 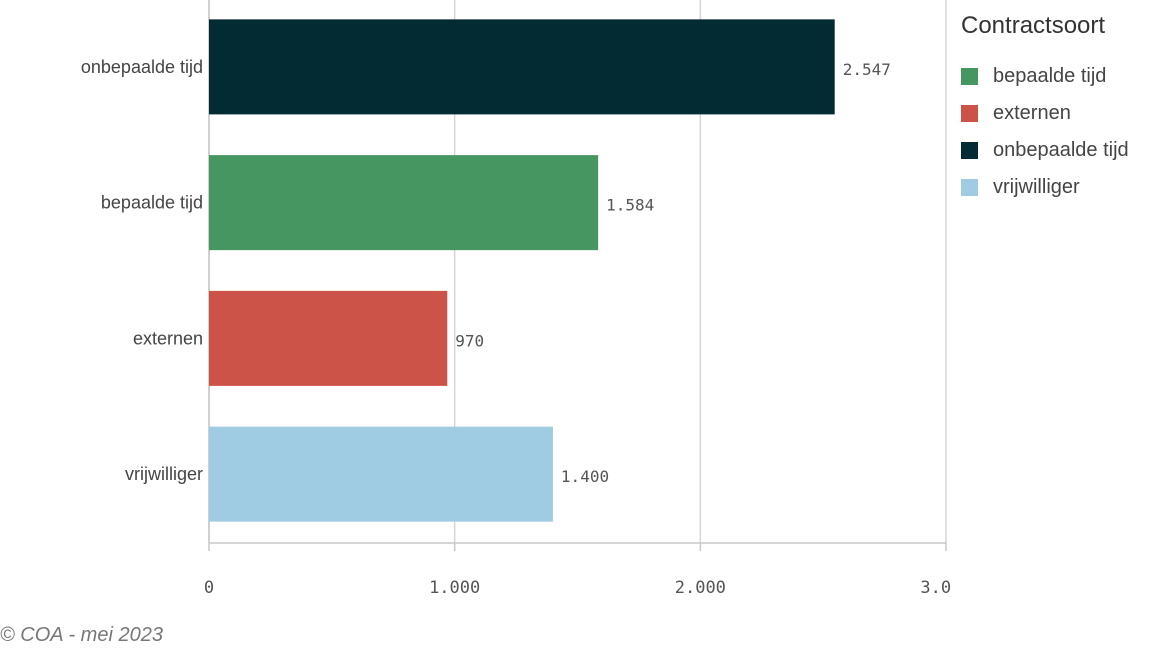 What do you see at coordinates (867, 69) in the screenshot?
I see `data-label: 2.547` at bounding box center [867, 69].